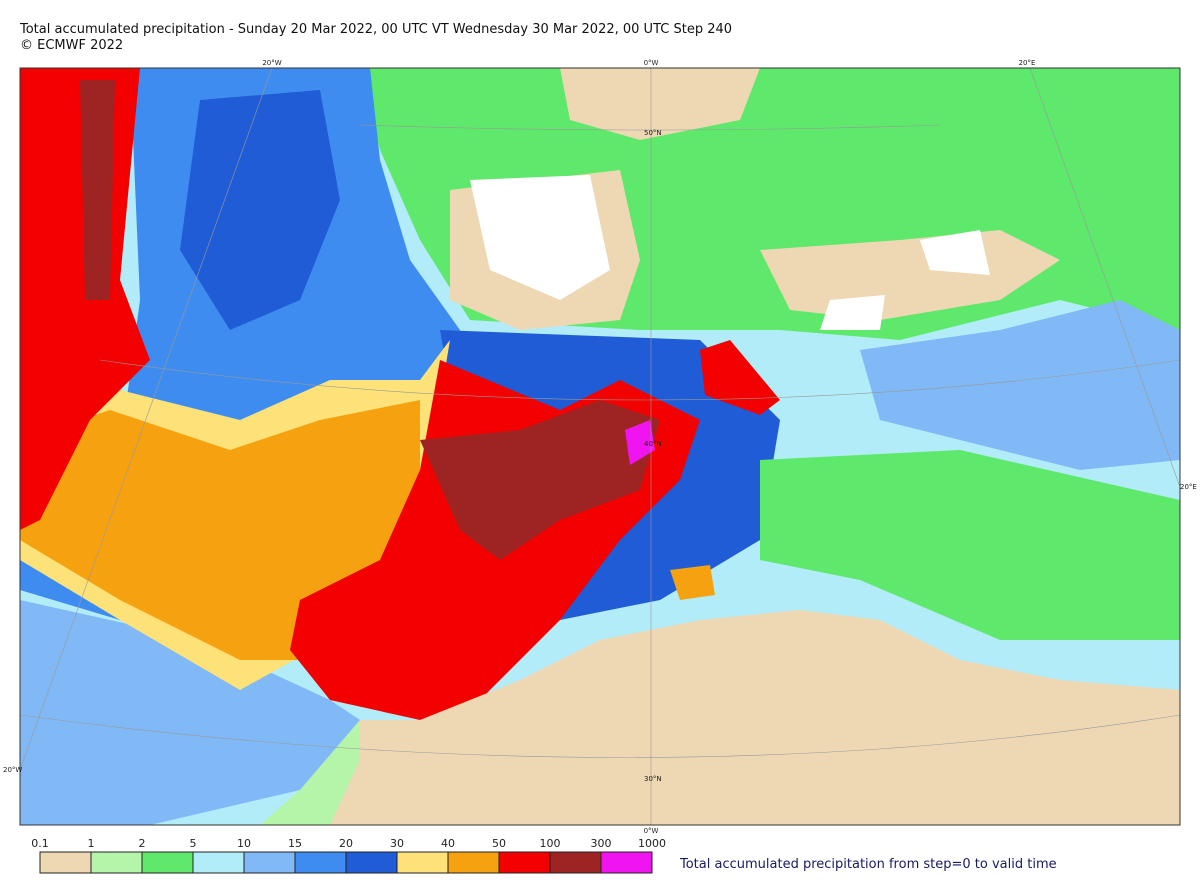  Describe the element at coordinates (91, 843) in the screenshot. I see `legend-label: 1` at that location.